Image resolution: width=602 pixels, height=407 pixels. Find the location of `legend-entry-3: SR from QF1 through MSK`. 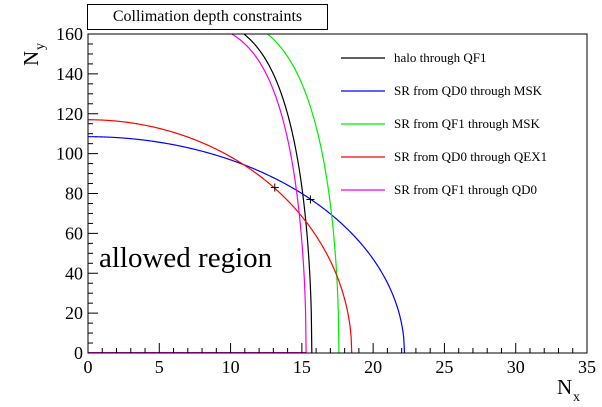

legend-entry-3: SR from QF1 through MSK is located at coordinates (441, 123).